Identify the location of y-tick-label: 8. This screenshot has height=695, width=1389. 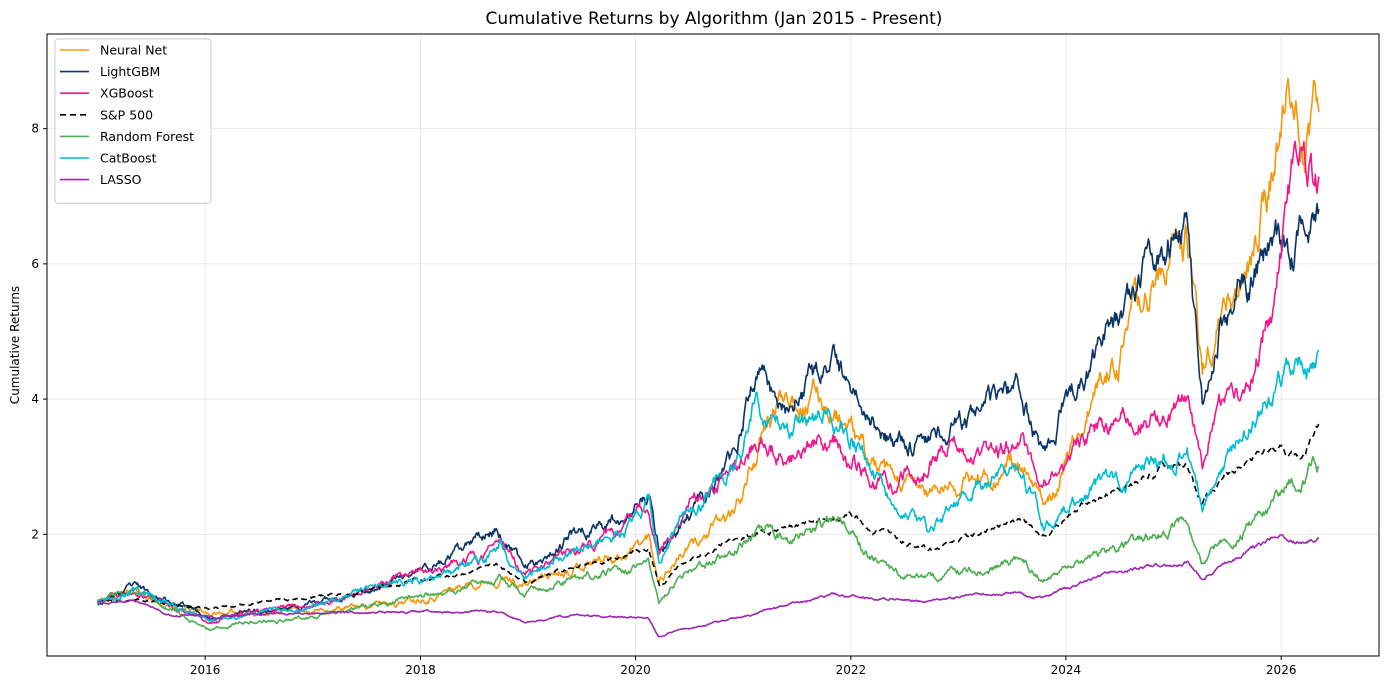
(35, 129).